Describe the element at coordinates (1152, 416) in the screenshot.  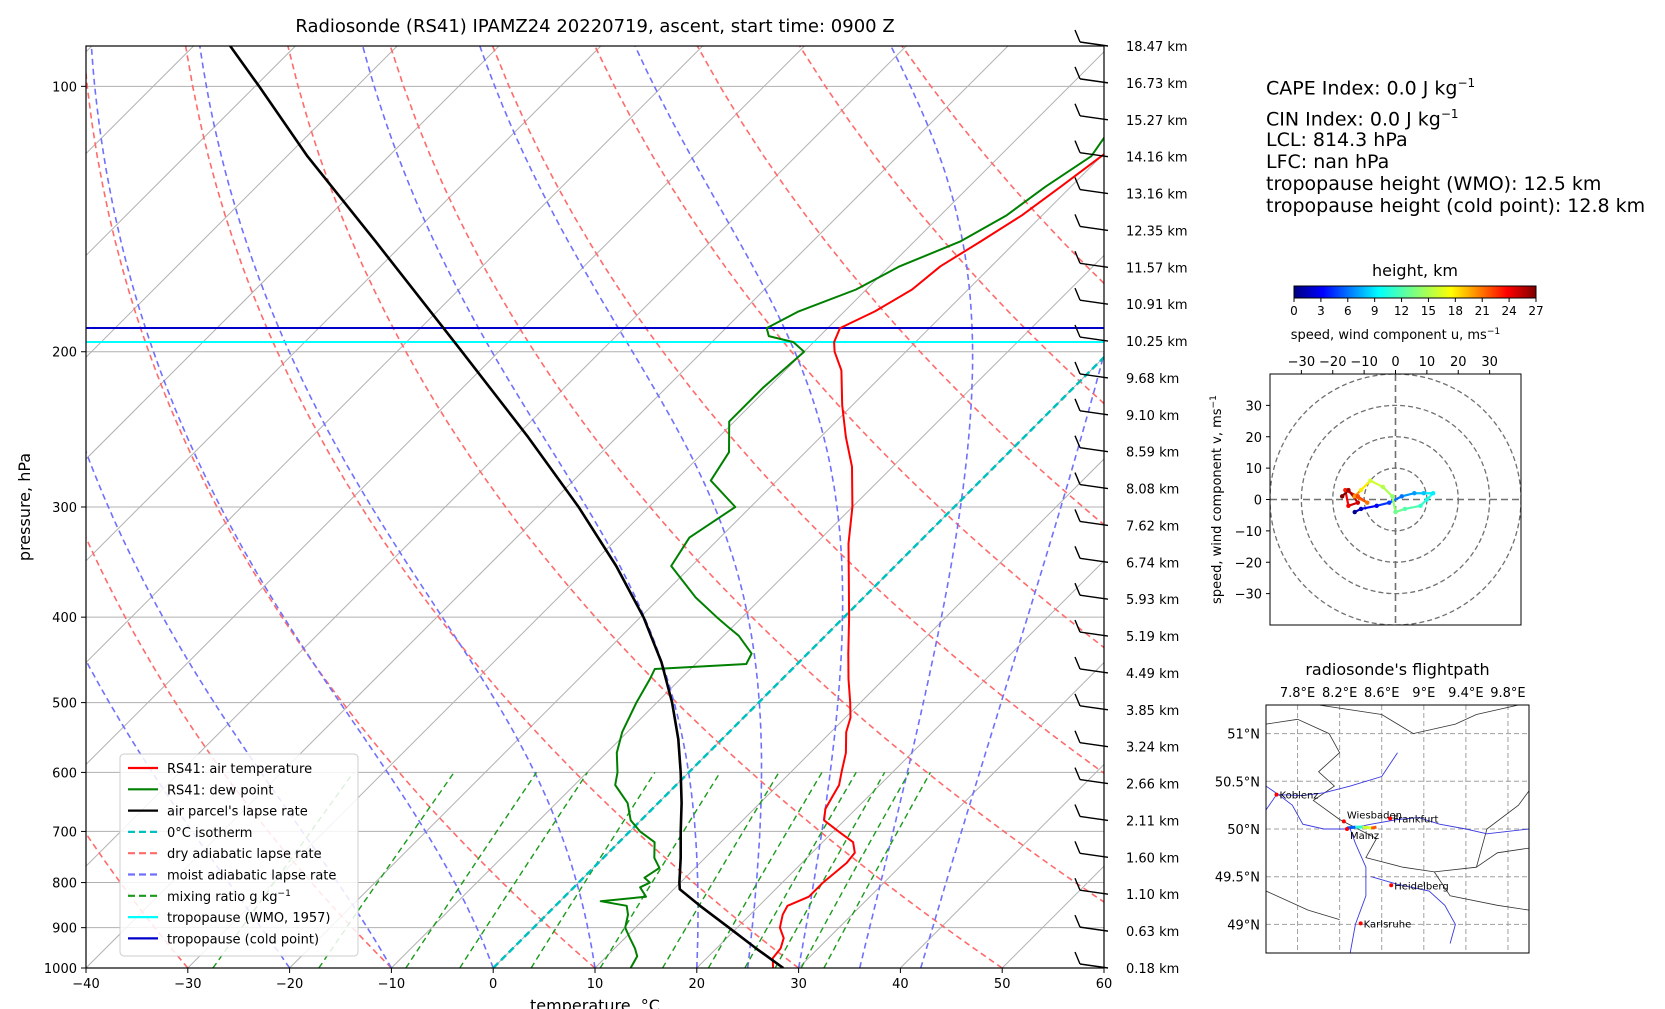
I see `height-label: 9.10 km` at that location.